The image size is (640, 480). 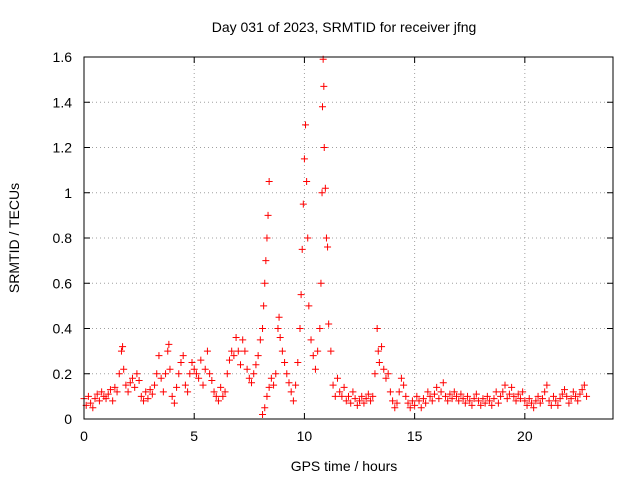 I want to click on y-tick-label: 0.6, so click(x=63, y=283).